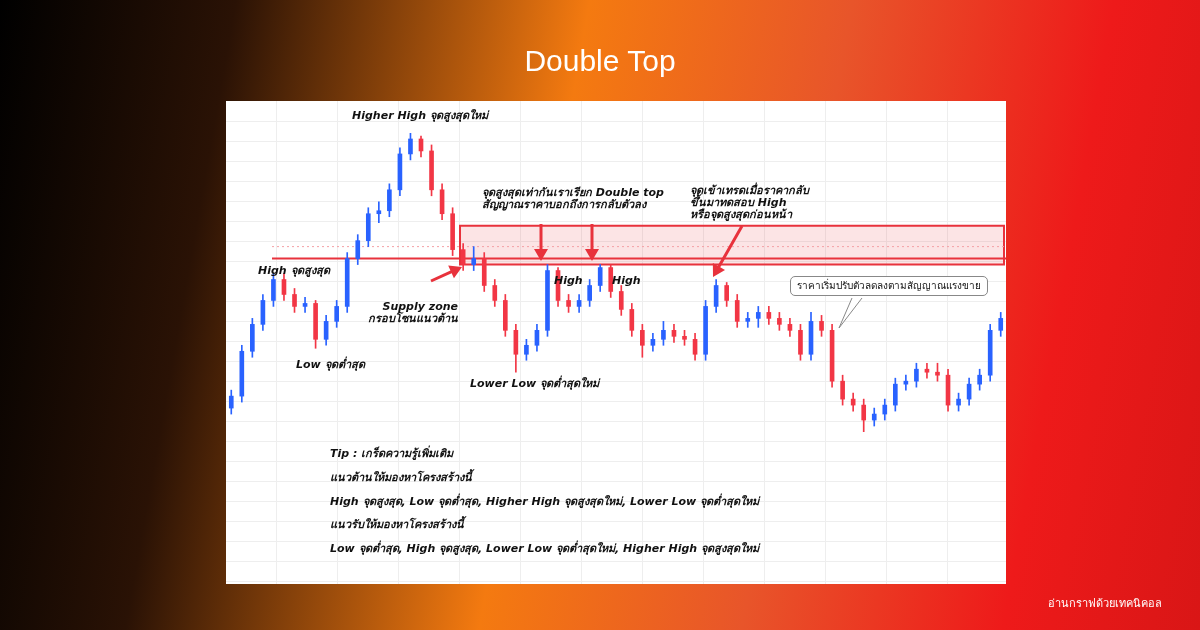 The width and height of the screenshot is (1200, 630). I want to click on annotation: High จุดสูงสุด, so click(294, 270).